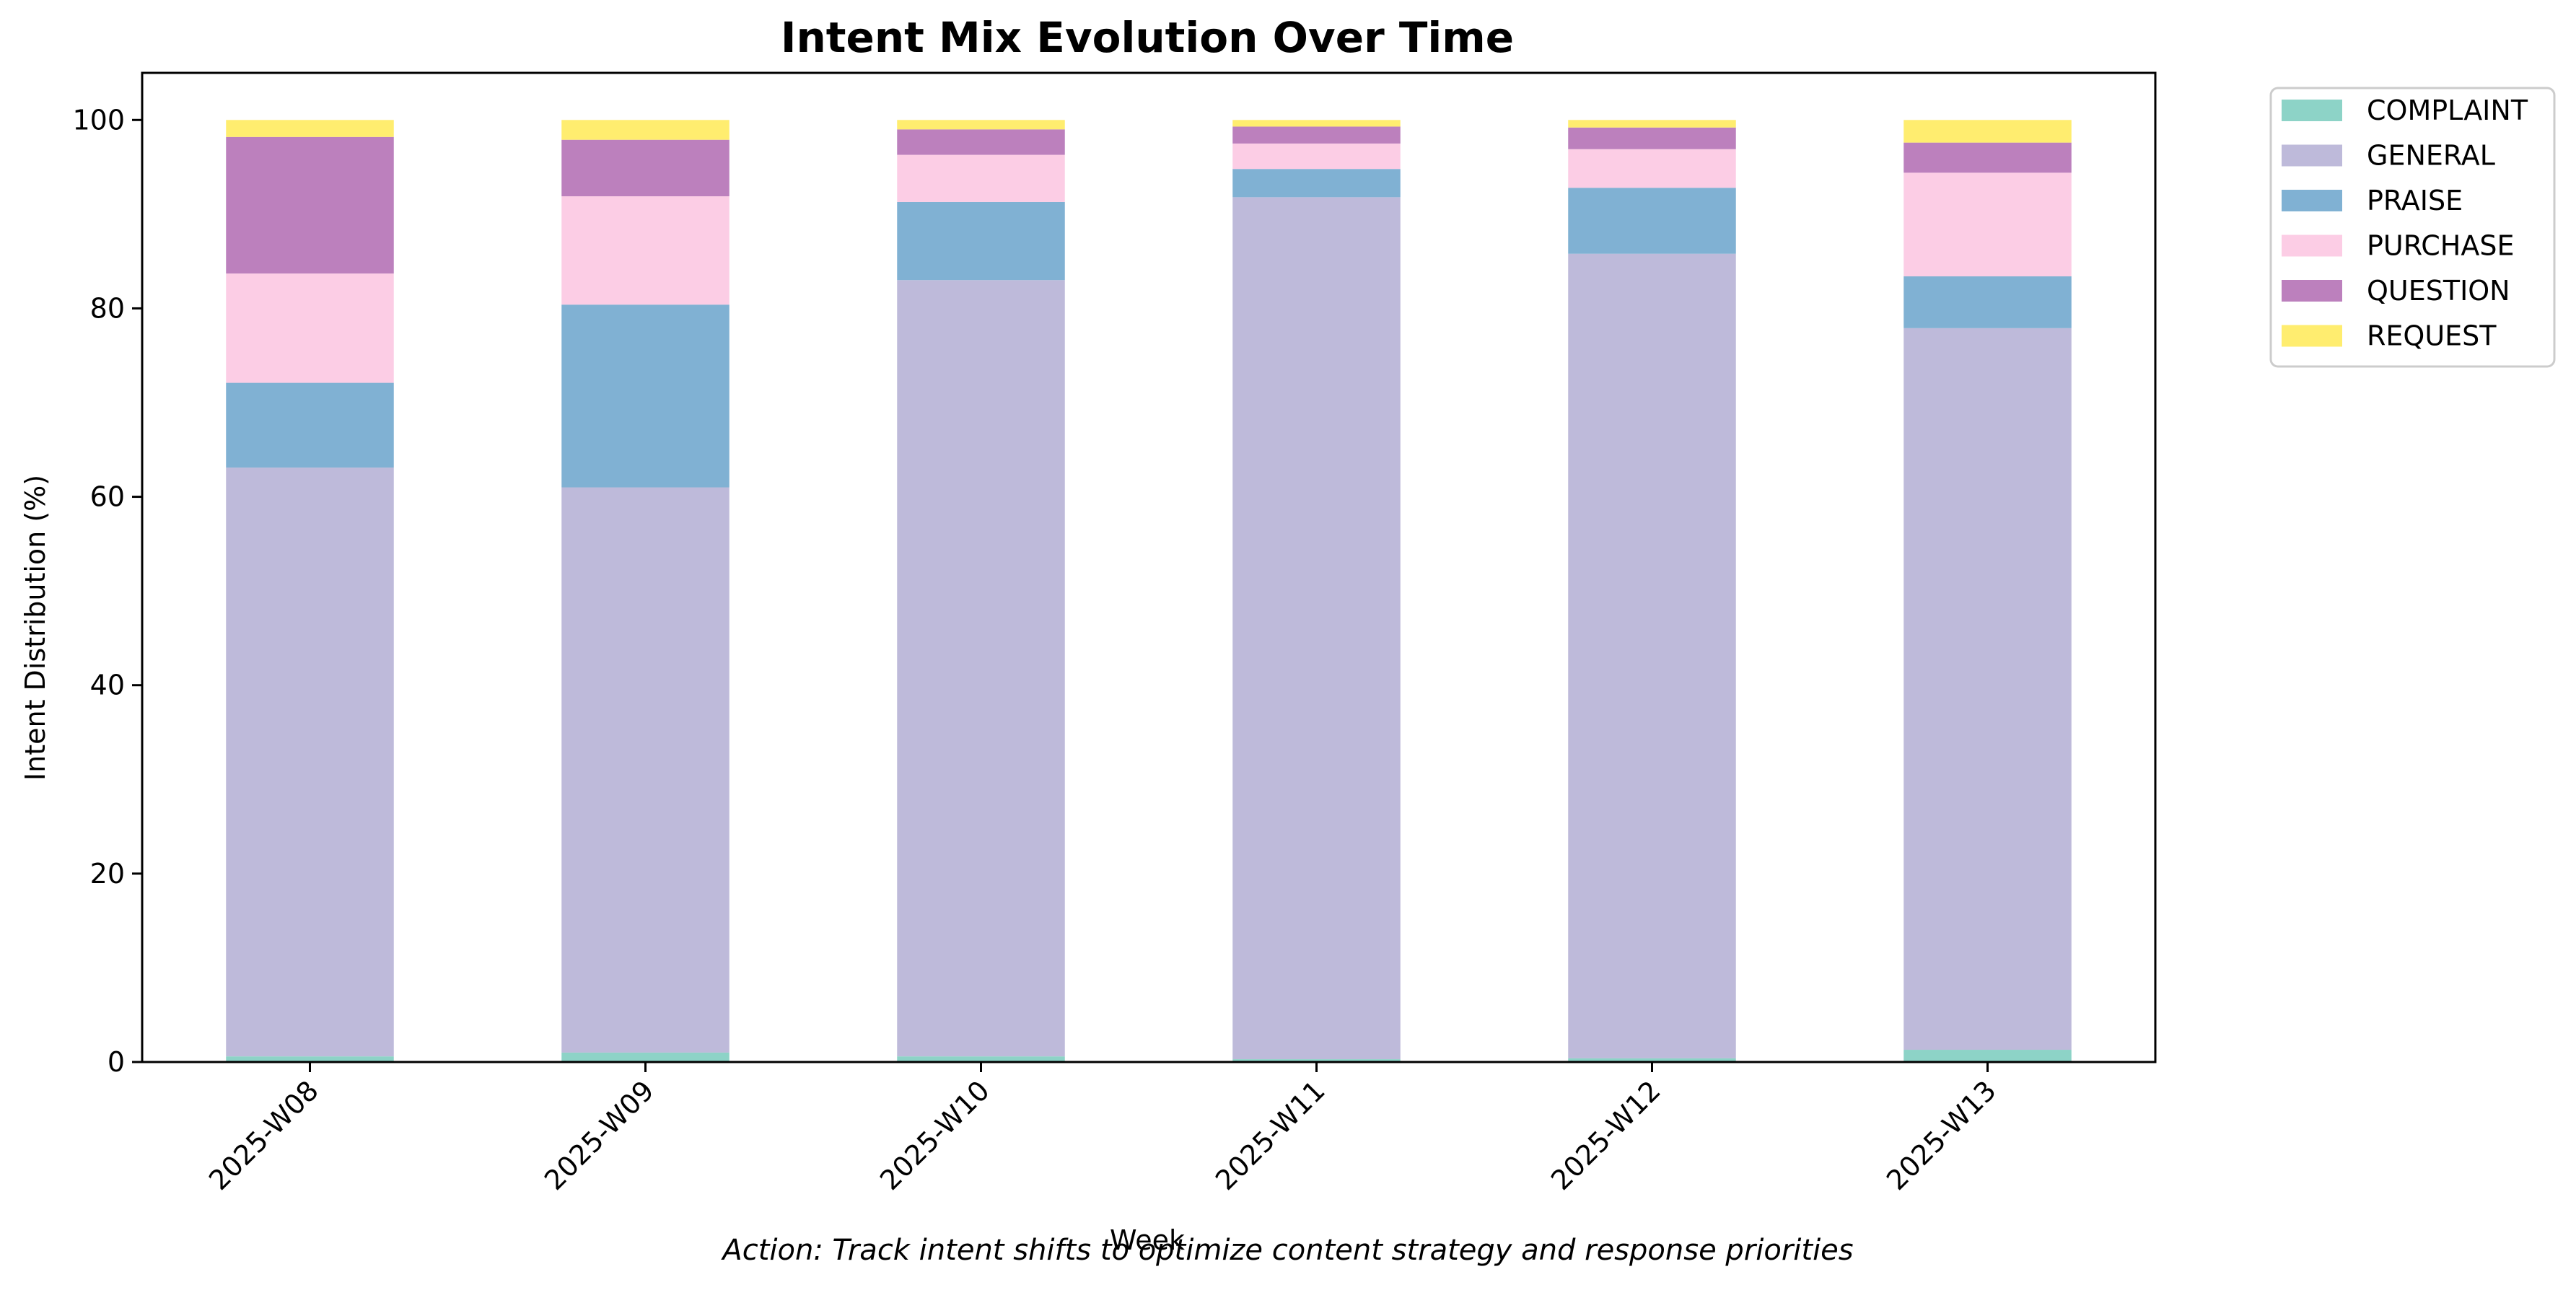 The image size is (2576, 1290). What do you see at coordinates (1147, 1240) in the screenshot?
I see `x-axis-label: Week` at bounding box center [1147, 1240].